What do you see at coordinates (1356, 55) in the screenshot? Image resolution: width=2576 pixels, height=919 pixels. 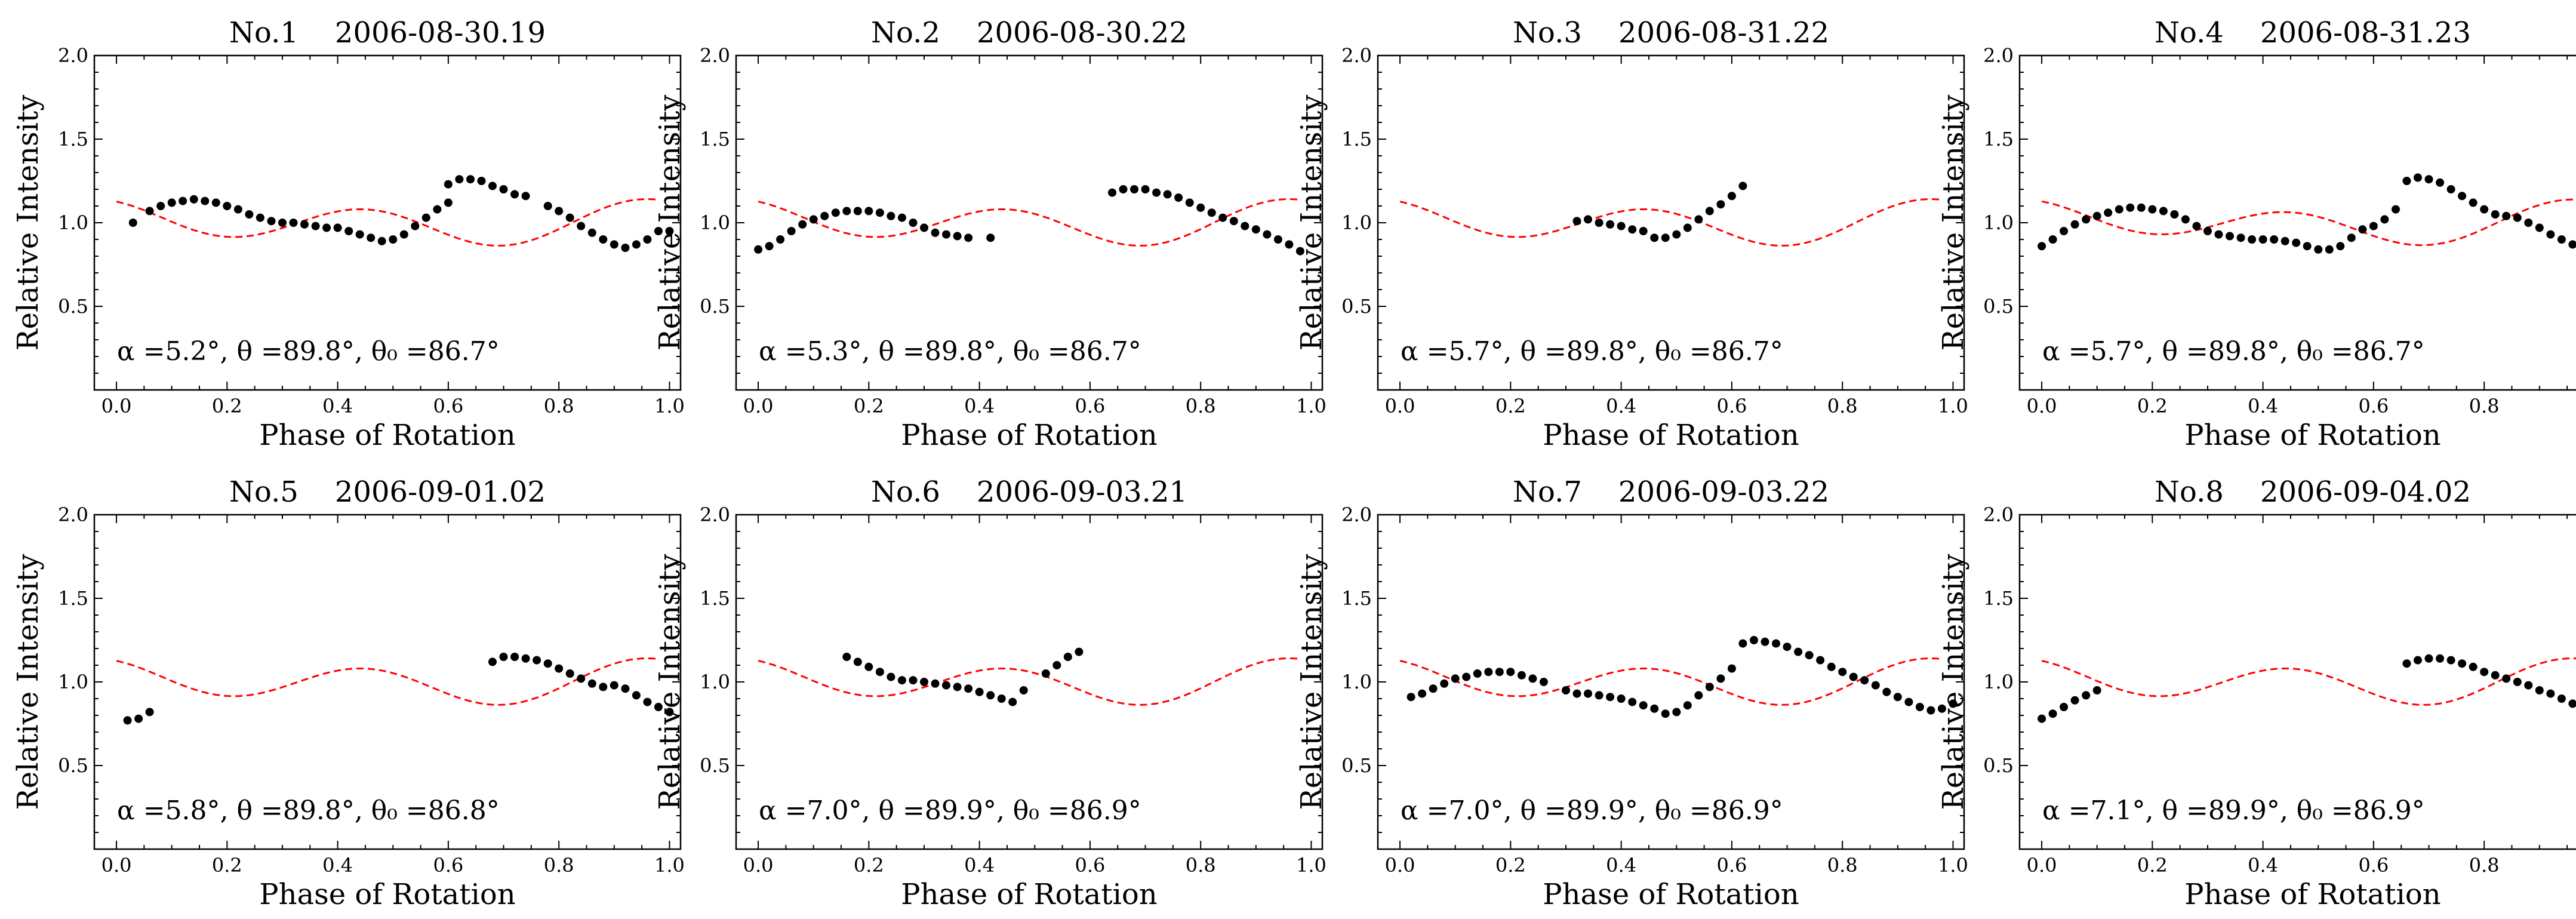 I see `y-tick-label: 2.0` at bounding box center [1356, 55].